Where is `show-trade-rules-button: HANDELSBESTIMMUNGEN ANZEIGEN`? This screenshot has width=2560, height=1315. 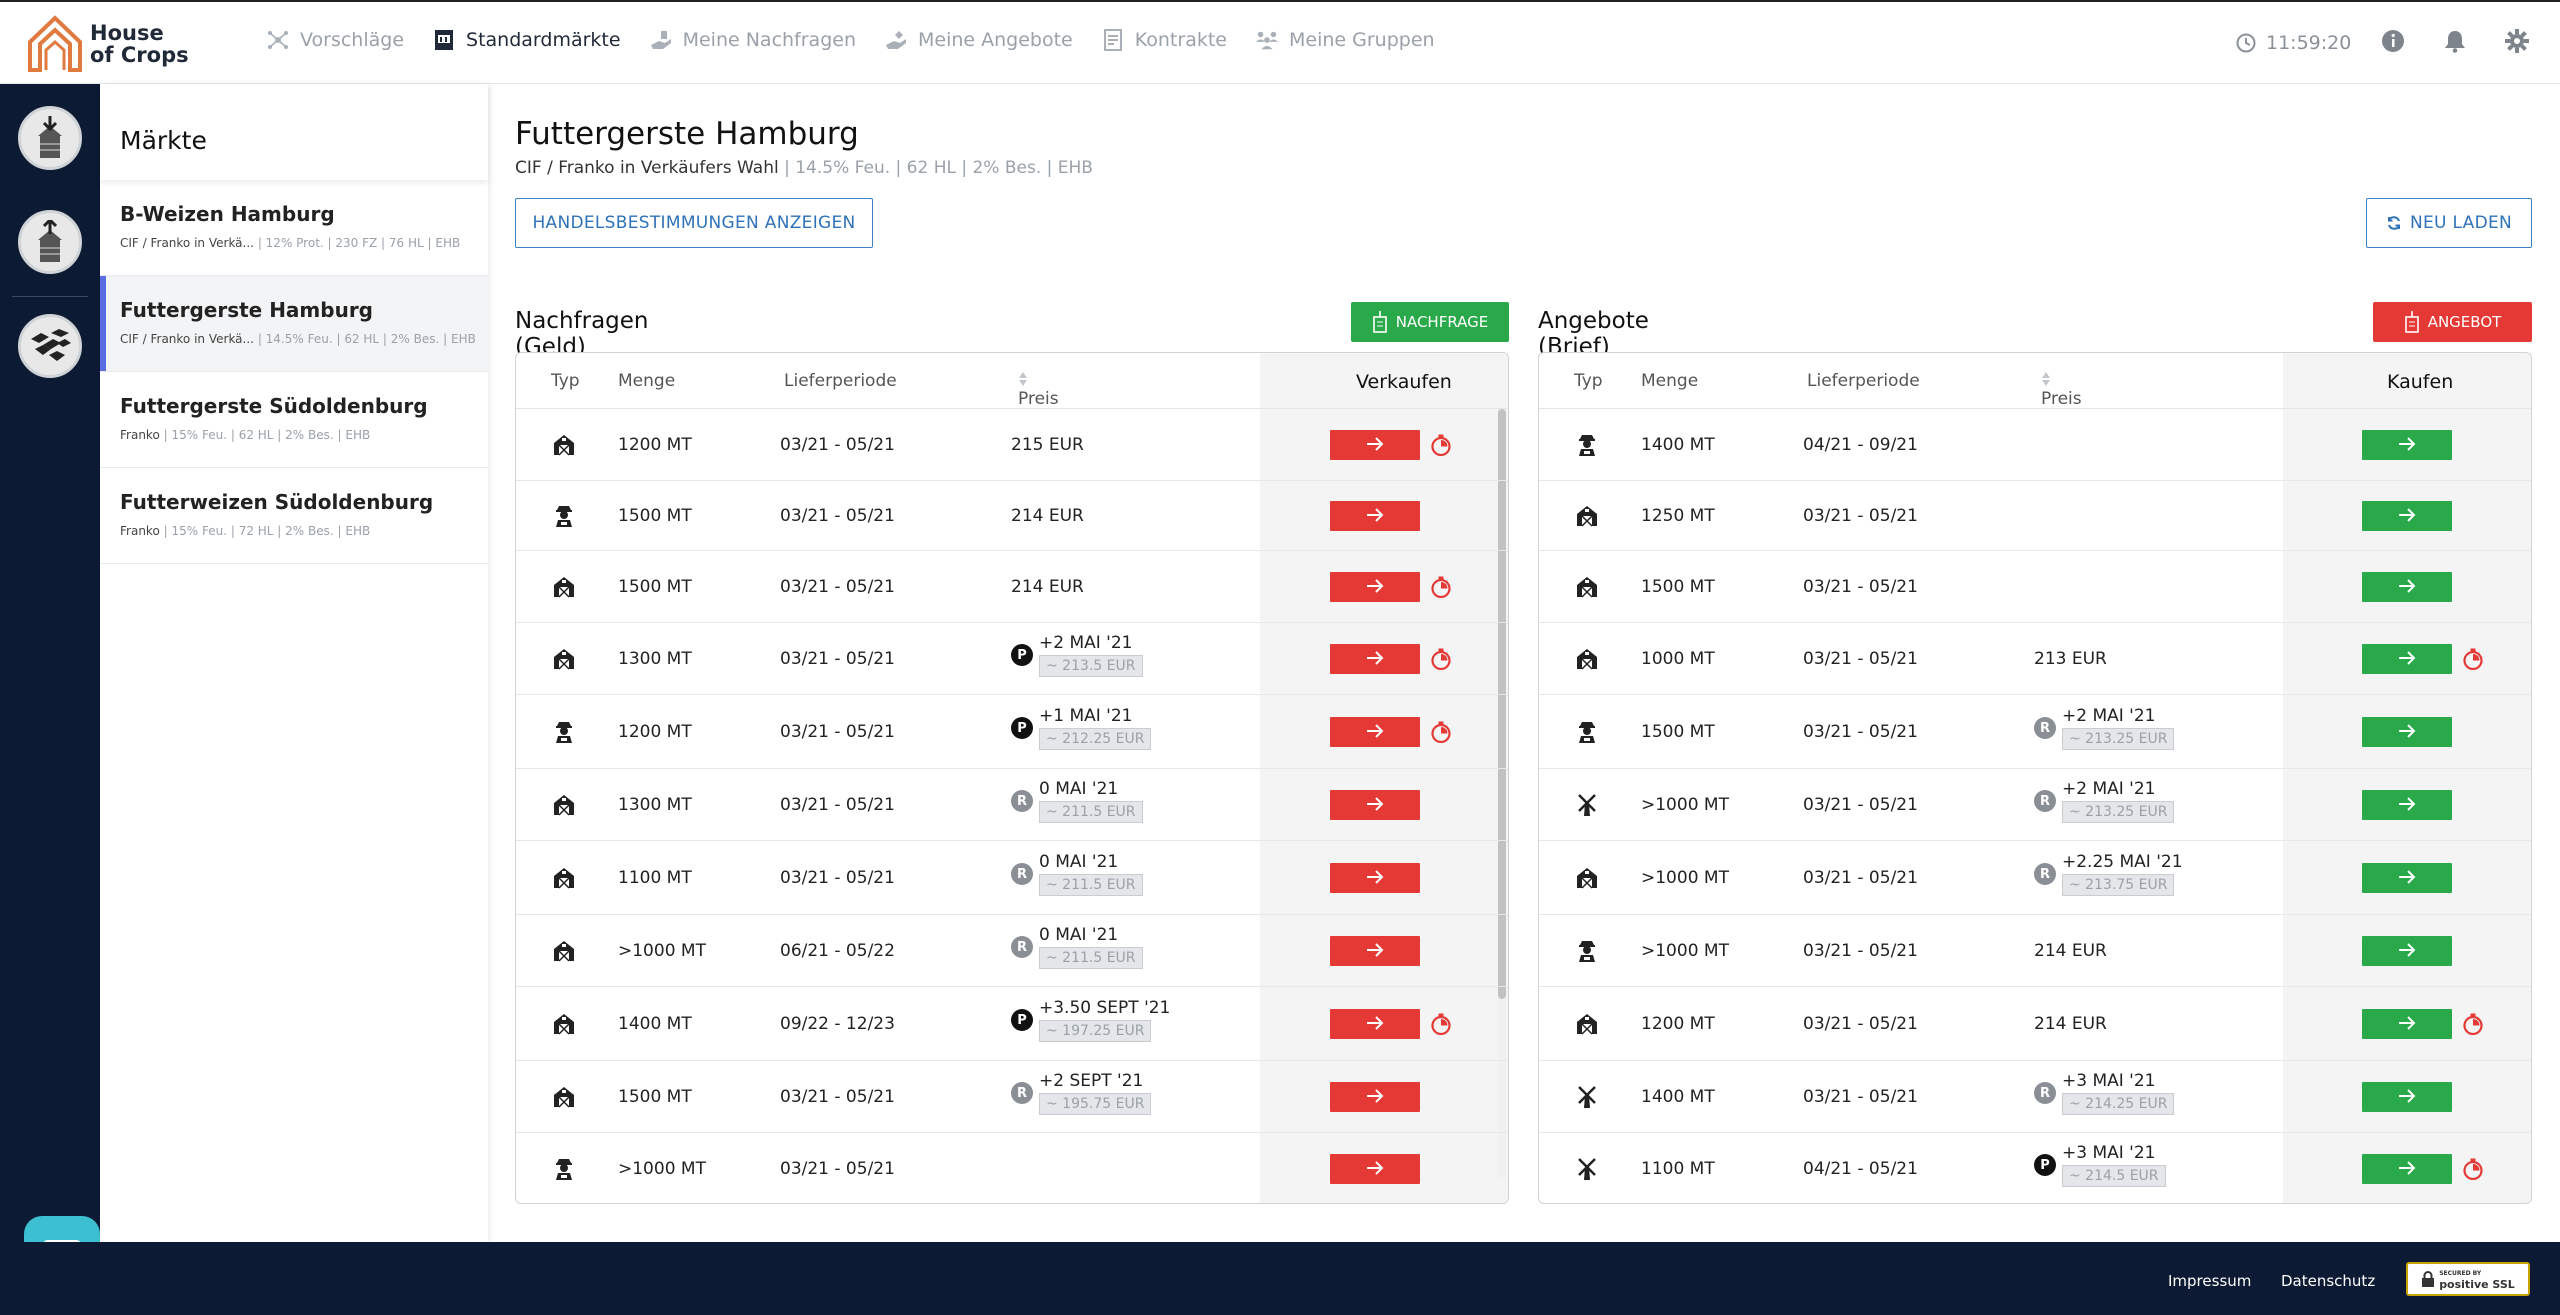
show-trade-rules-button: HANDELSBESTIMMUNGEN ANZEIGEN is located at coordinates (694, 223).